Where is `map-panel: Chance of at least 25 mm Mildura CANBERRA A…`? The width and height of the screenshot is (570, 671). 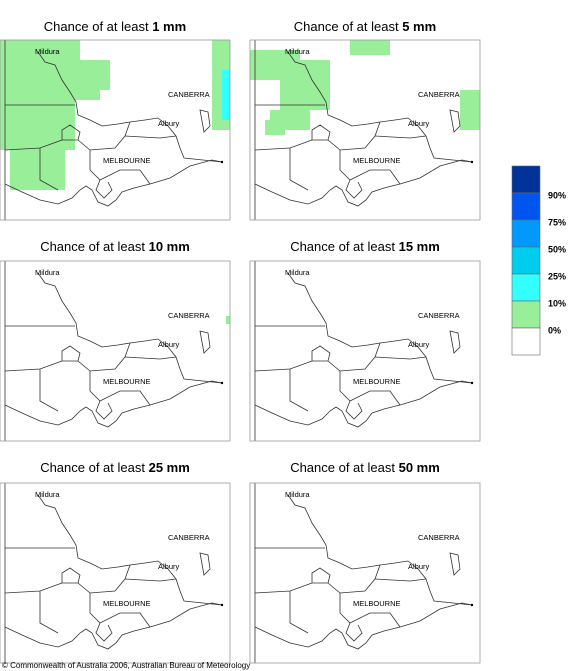 map-panel: Chance of at least 25 mm Mildura CANBERRA A… is located at coordinates (115, 562).